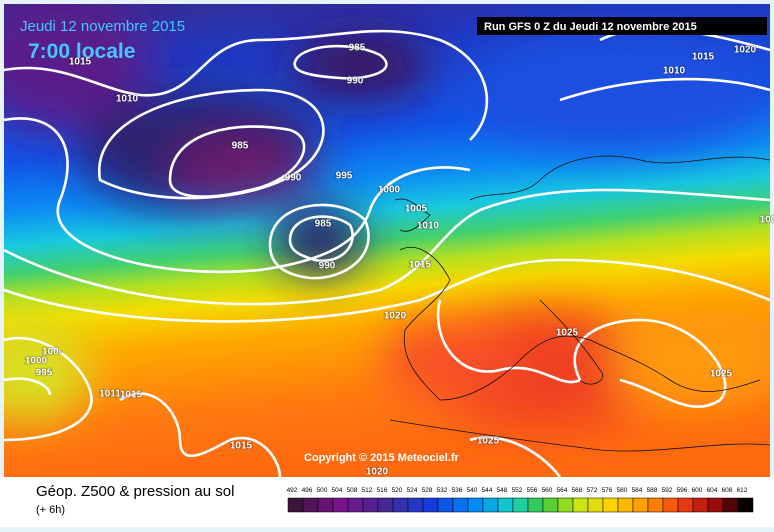 The image size is (774, 532). Describe the element at coordinates (416, 209) in the screenshot. I see `isobar-label: 1005` at that location.